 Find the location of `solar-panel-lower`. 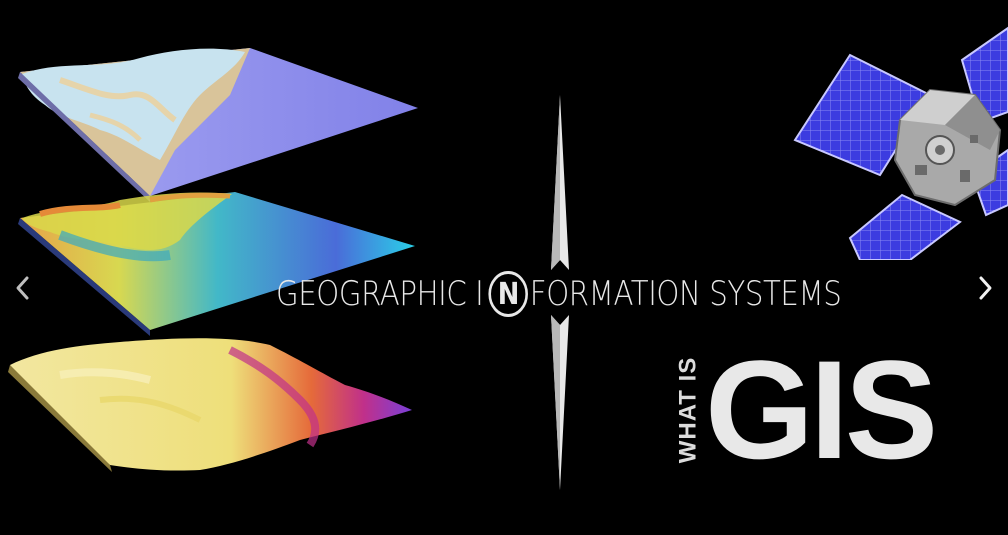

solar-panel-lower is located at coordinates (905, 226).